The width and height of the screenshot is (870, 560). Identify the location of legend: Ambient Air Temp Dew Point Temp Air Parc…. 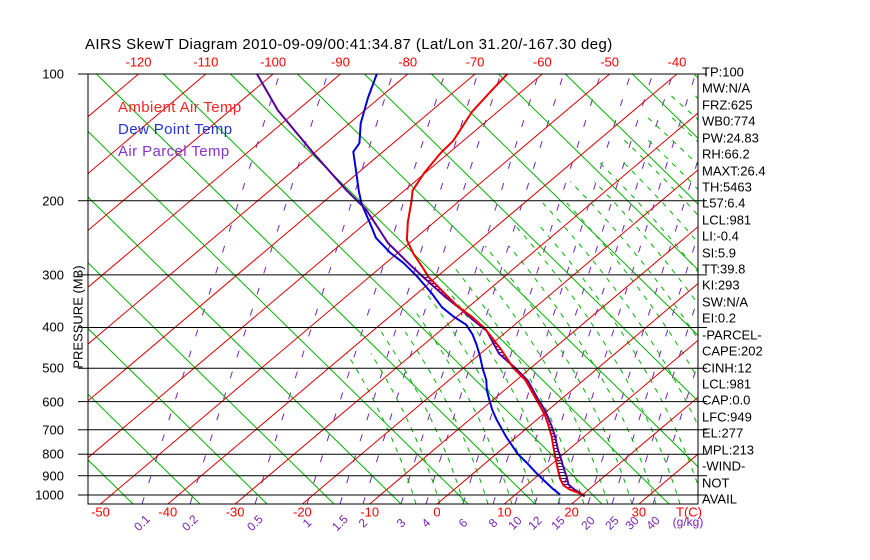
(180, 130).